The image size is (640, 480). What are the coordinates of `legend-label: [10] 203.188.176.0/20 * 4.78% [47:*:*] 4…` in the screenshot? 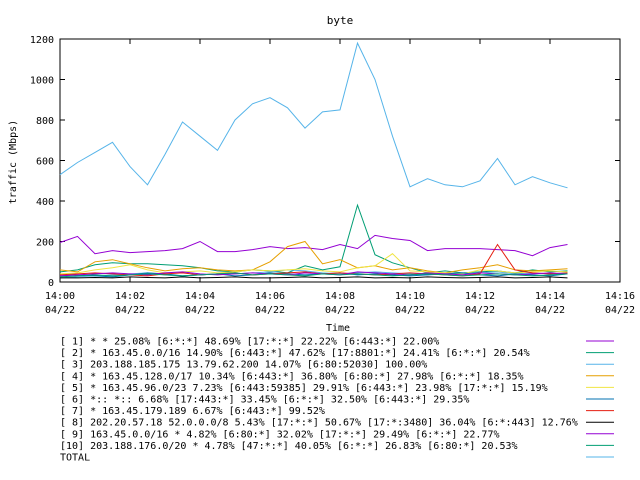 It's located at (289, 446).